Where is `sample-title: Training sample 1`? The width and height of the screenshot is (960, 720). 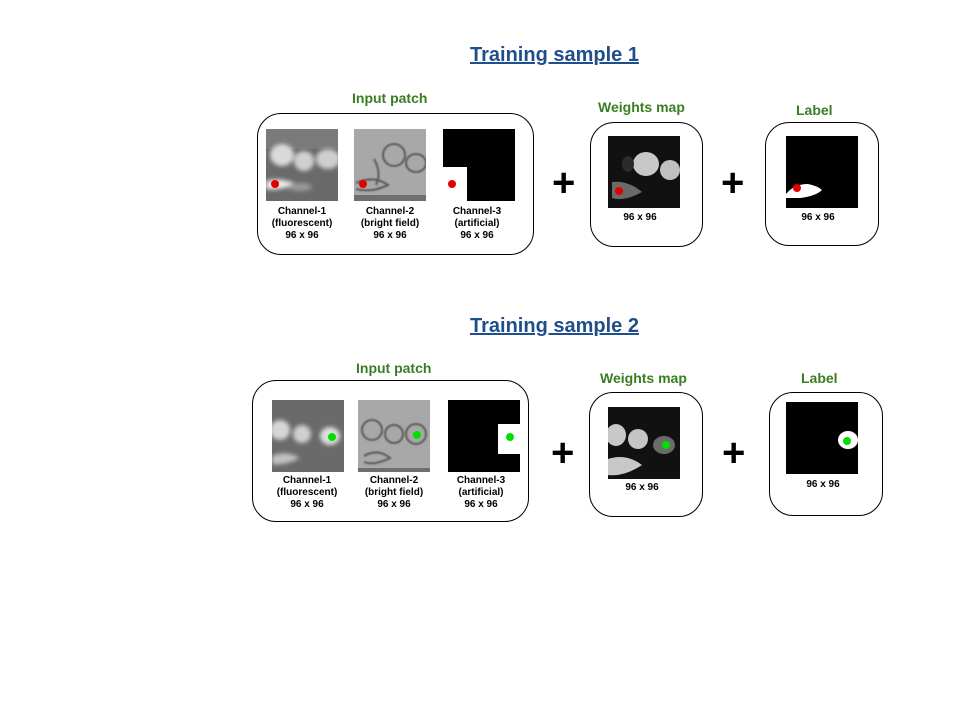 sample-title: Training sample 1 is located at coordinates (554, 55).